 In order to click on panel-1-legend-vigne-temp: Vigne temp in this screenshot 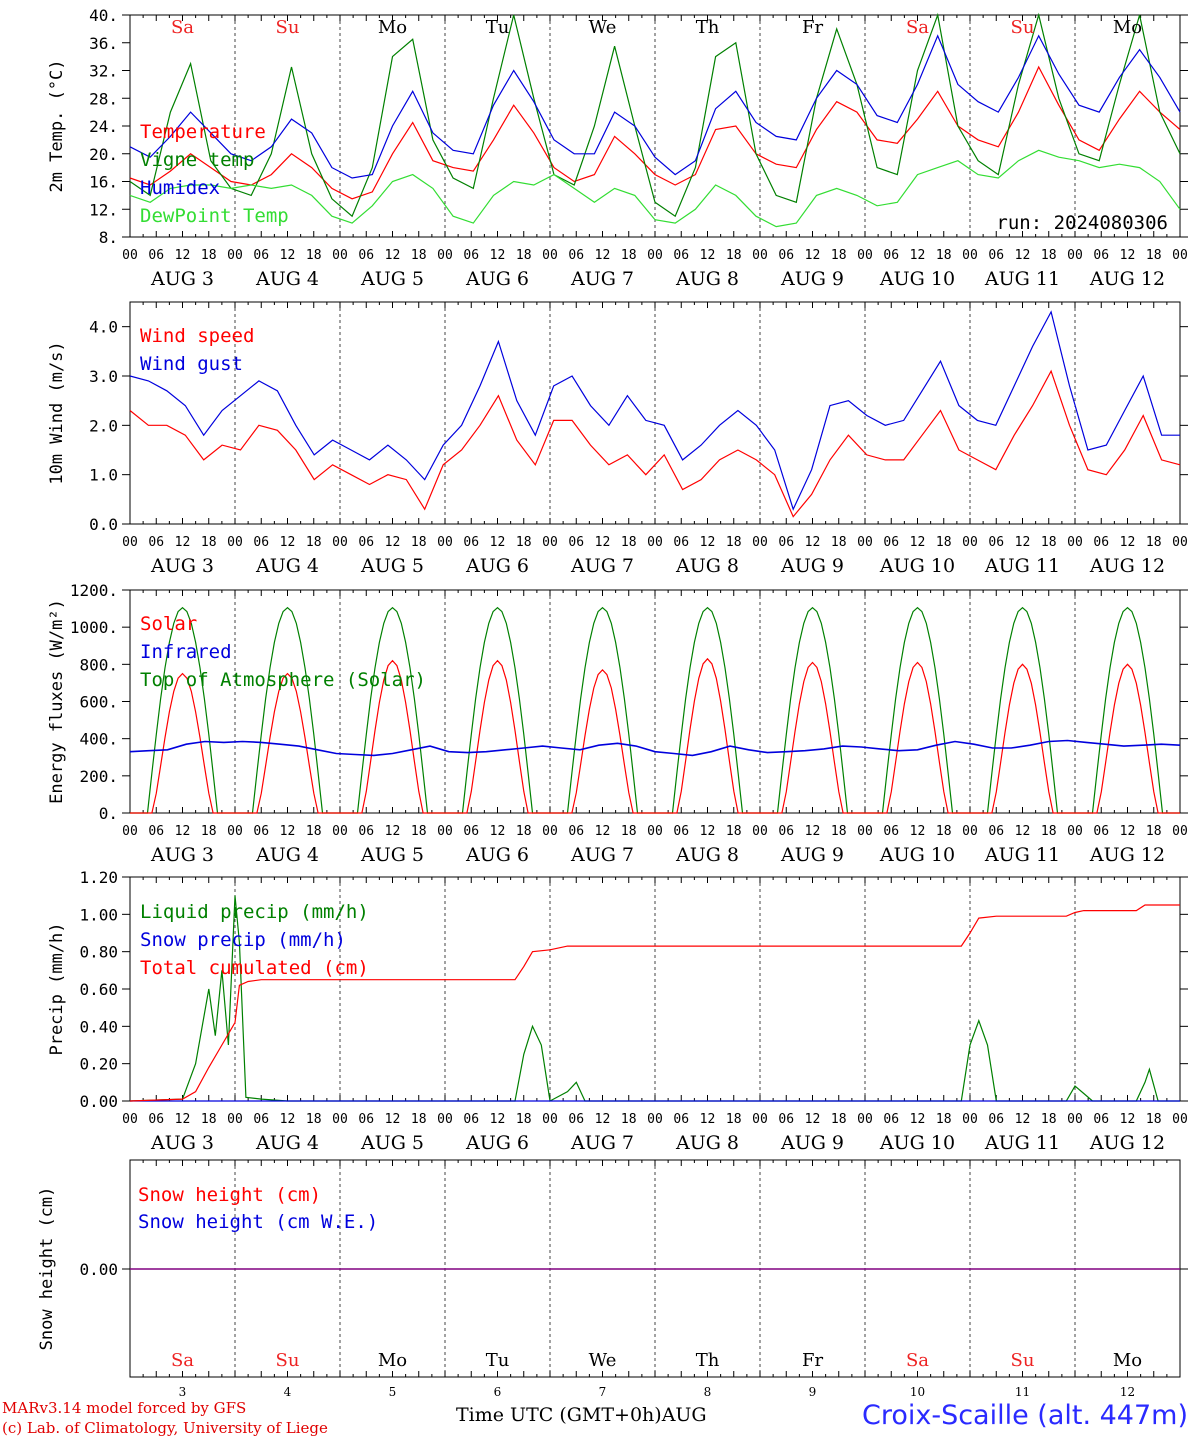, I will do `click(197, 160)`.